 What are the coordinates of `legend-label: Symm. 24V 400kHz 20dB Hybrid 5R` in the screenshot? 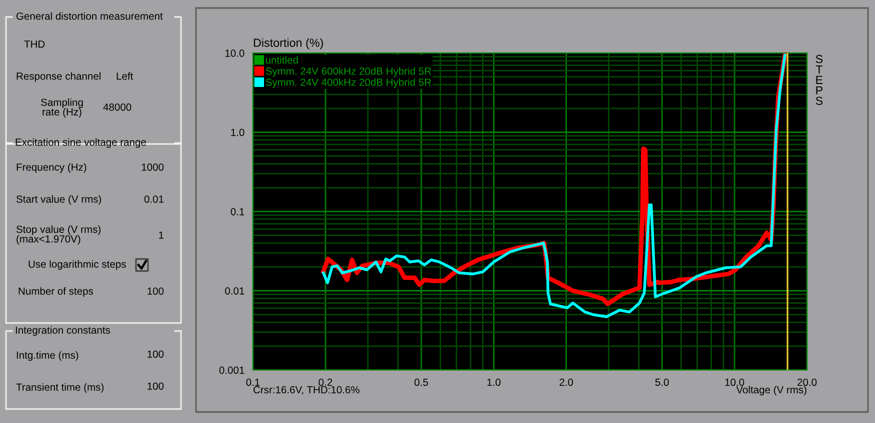 It's located at (349, 83).